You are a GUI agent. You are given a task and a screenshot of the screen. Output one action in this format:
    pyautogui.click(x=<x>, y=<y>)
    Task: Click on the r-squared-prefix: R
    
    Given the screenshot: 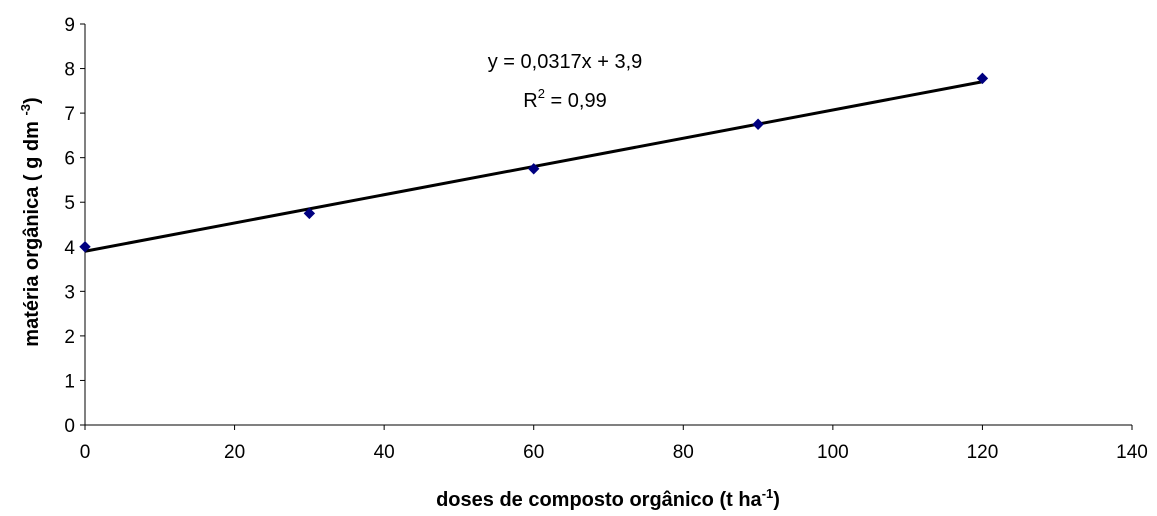 What is the action you would take?
    pyautogui.click(x=530, y=101)
    